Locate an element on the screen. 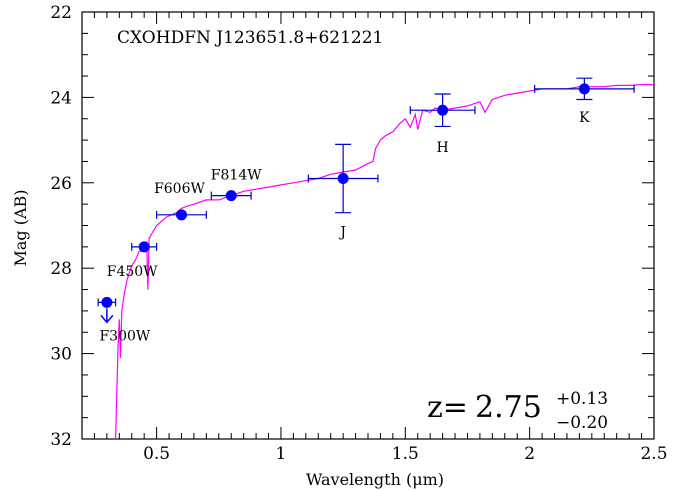 The width and height of the screenshot is (683, 490). band-label-f450w: F450W is located at coordinates (132, 272).